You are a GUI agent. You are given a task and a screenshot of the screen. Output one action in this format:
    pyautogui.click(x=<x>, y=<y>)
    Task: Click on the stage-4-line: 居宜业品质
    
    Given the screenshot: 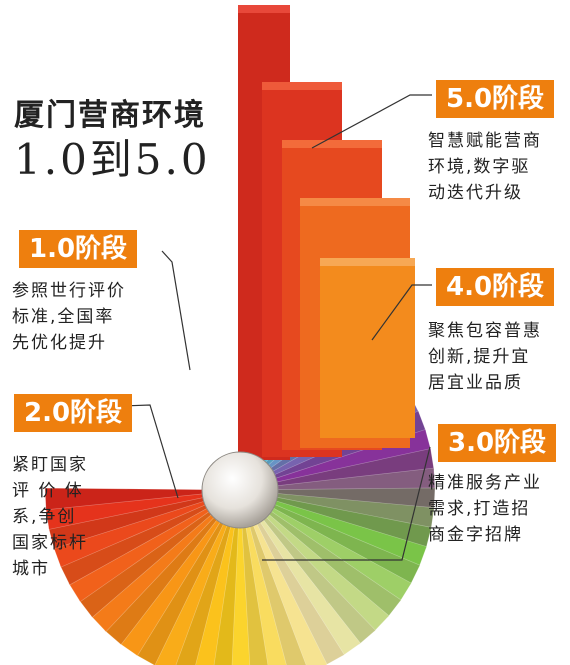 What is the action you would take?
    pyautogui.click(x=475, y=383)
    